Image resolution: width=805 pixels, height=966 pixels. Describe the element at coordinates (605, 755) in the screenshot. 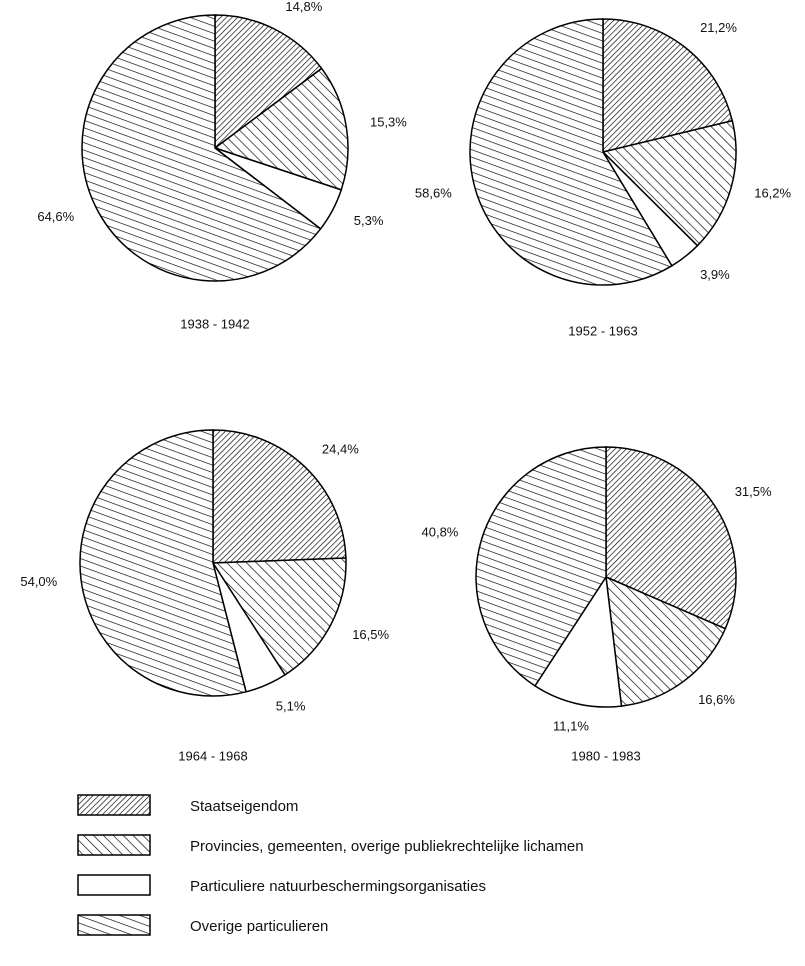

I see `pie-title: 1980 - 1983` at that location.